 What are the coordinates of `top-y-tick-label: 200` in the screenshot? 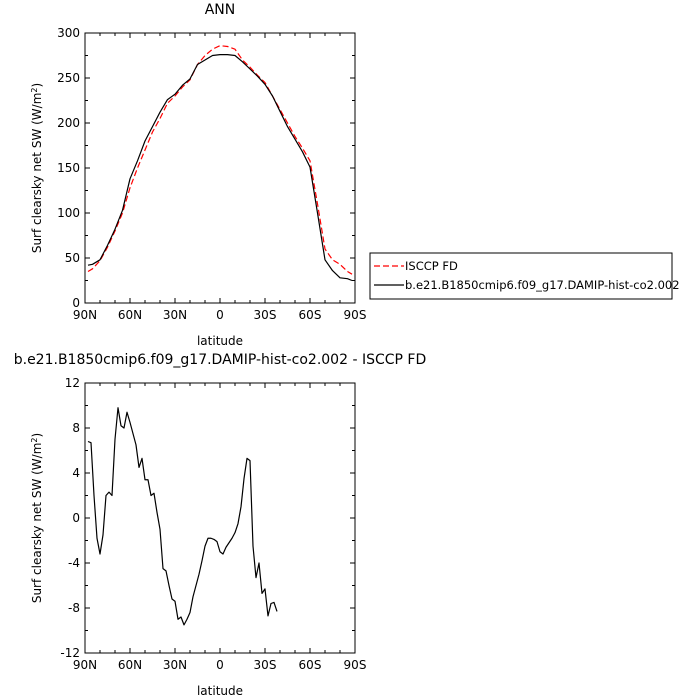 It's located at (68, 123).